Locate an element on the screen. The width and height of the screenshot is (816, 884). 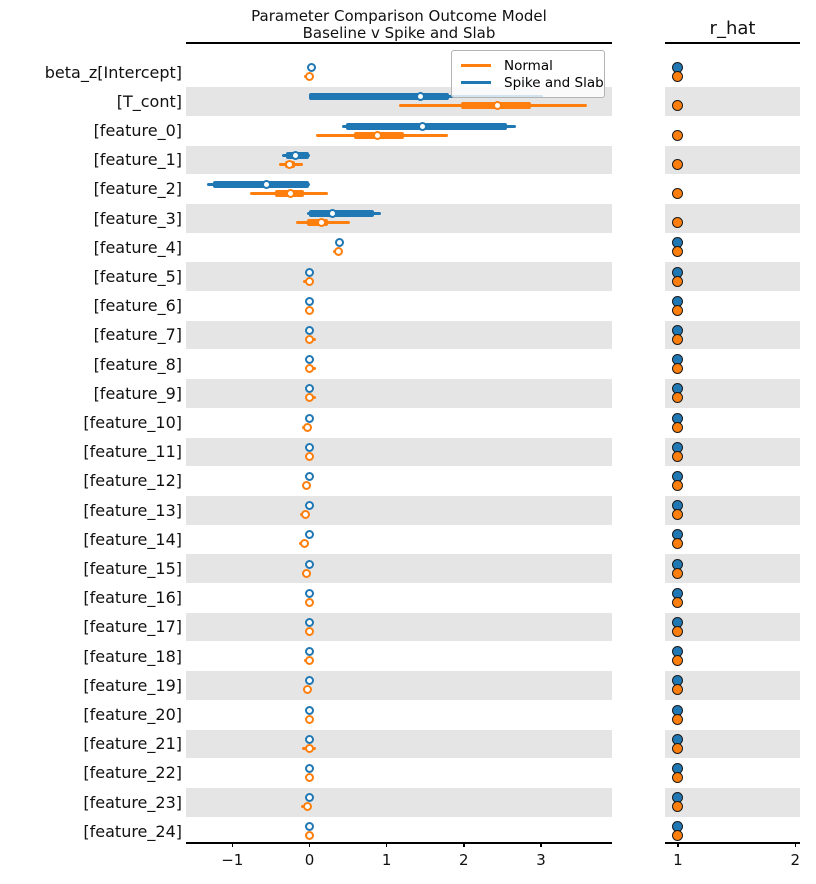
row-label: [feature_8] is located at coordinates (137, 364).